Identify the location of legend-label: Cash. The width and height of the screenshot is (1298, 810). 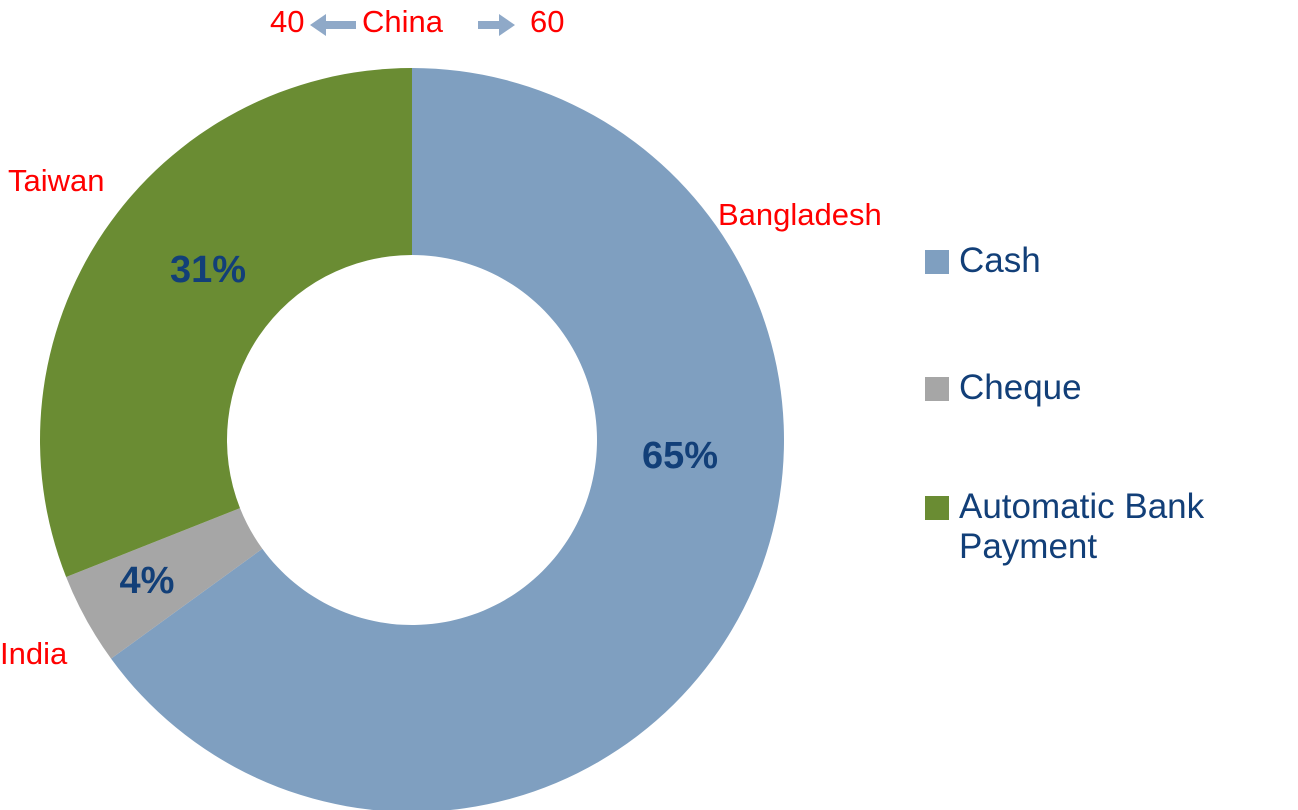
(1000, 260).